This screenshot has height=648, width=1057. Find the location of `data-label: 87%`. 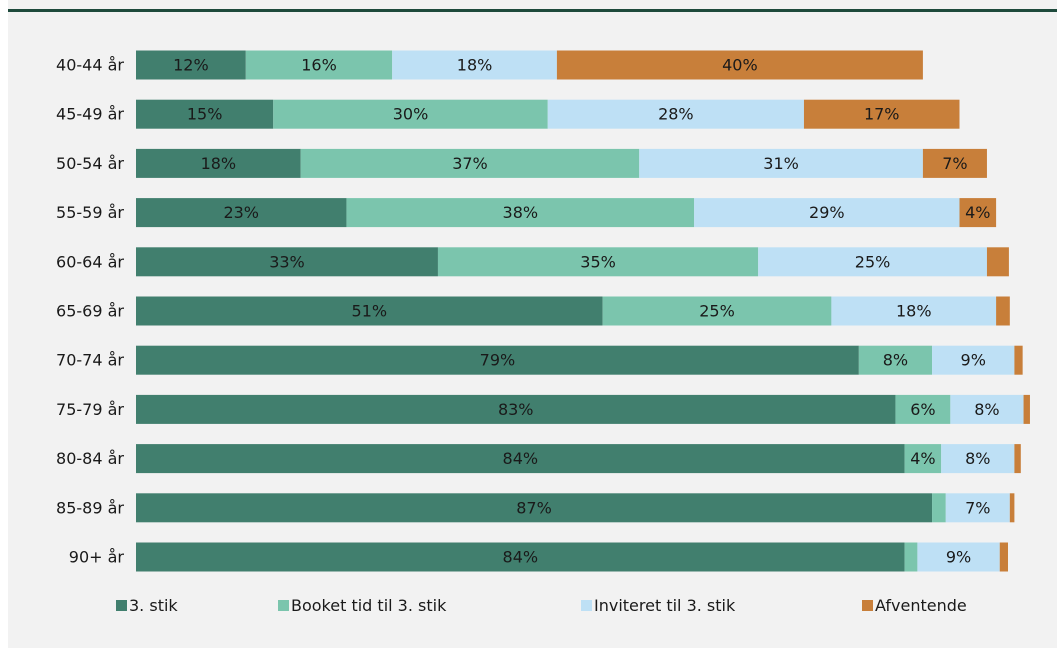

data-label: 87% is located at coordinates (534, 507).